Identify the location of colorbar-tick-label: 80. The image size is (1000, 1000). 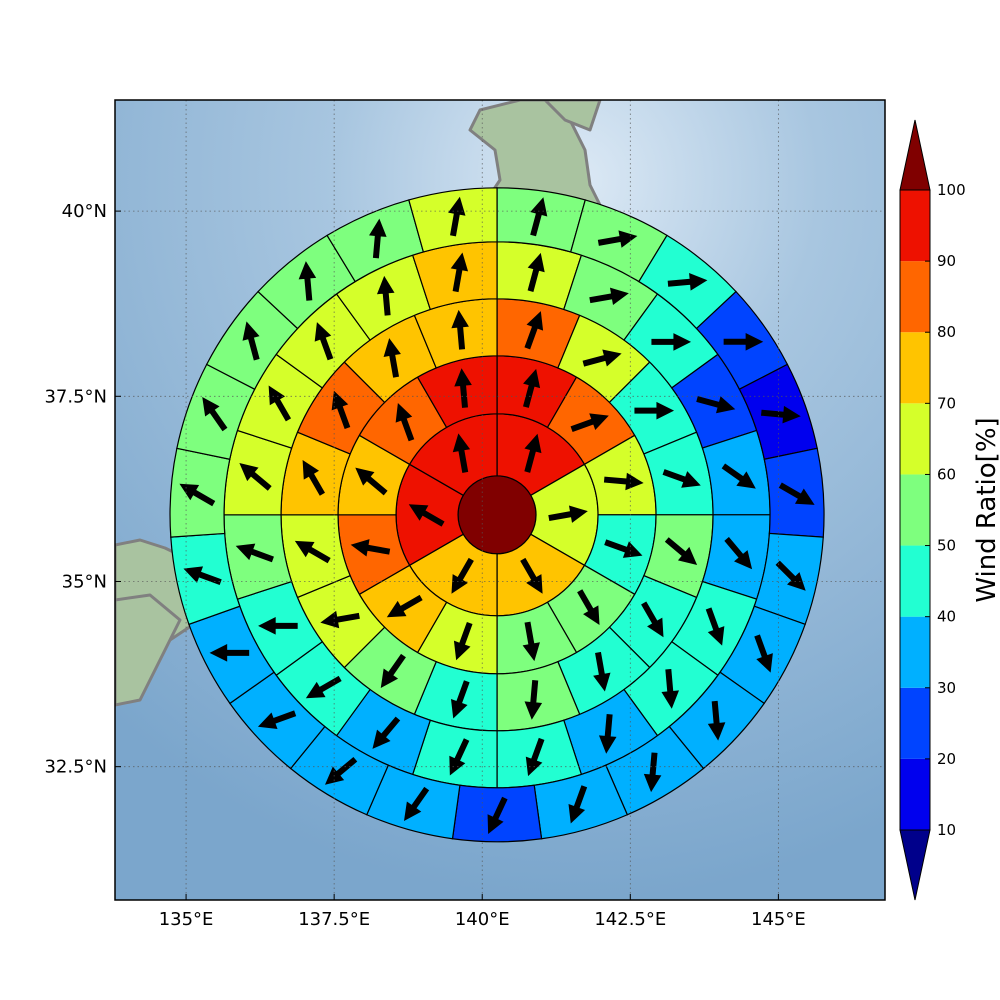
(946, 332).